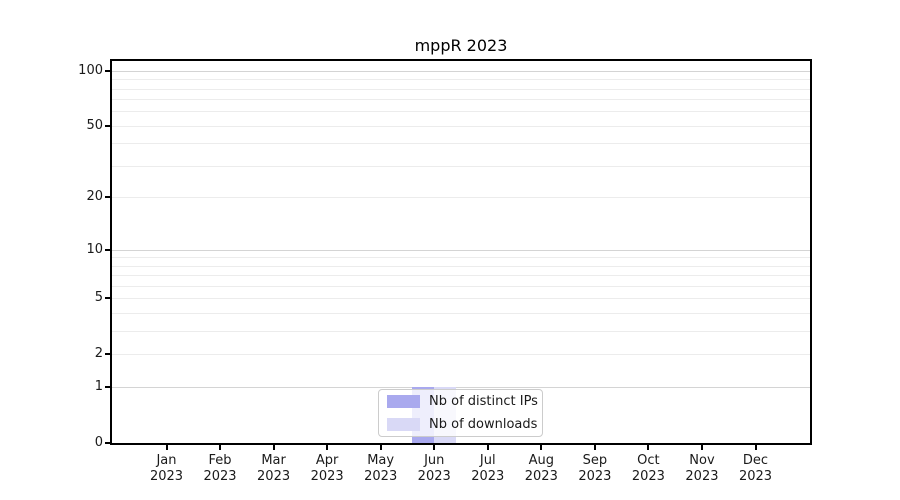  Describe the element at coordinates (648, 468) in the screenshot. I see `x-tick-label: Oct 2023` at that location.